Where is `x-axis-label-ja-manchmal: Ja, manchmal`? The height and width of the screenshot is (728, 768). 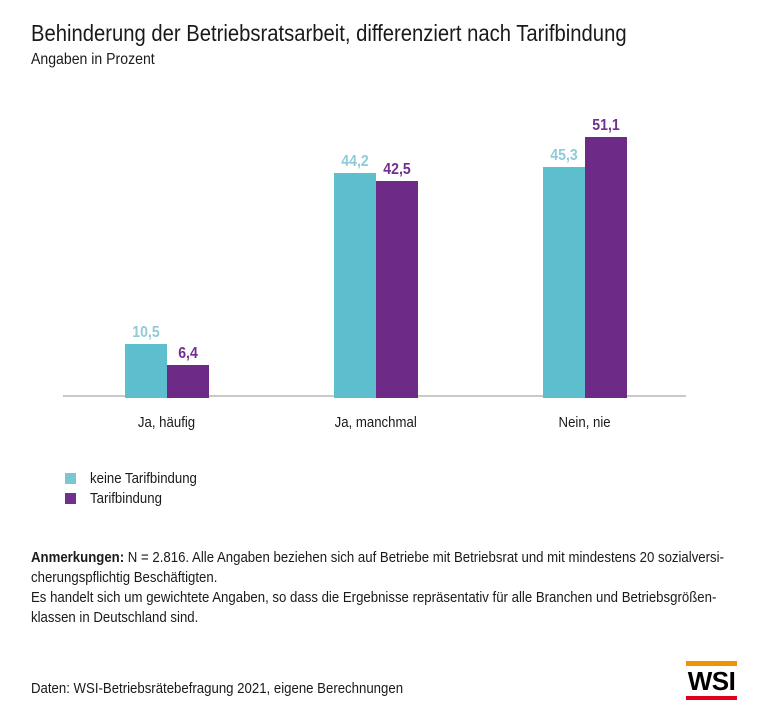 x-axis-label-ja-manchmal: Ja, manchmal is located at coordinates (376, 422).